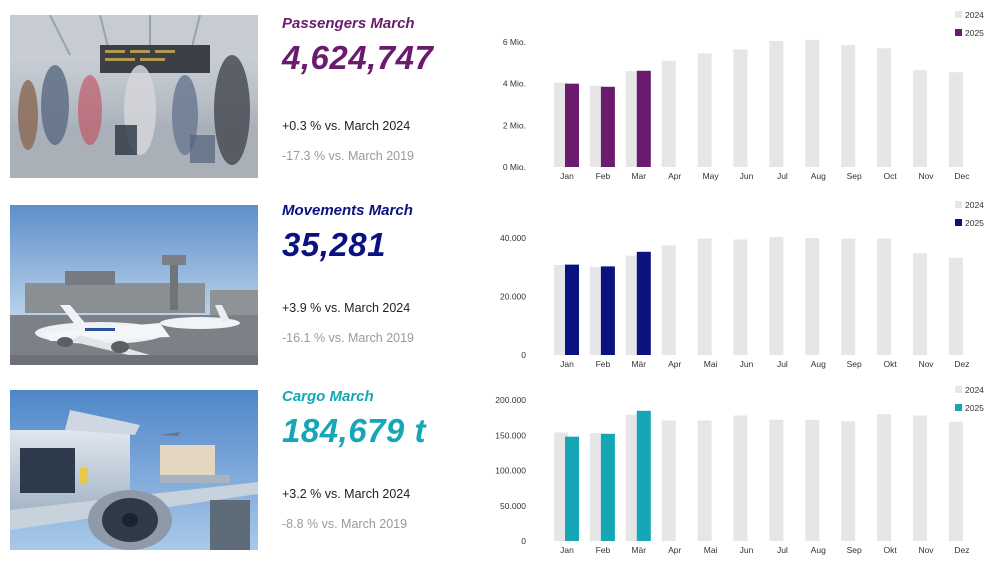 The height and width of the screenshot is (573, 1000). I want to click on y-tick-label: 40.000, so click(513, 238).